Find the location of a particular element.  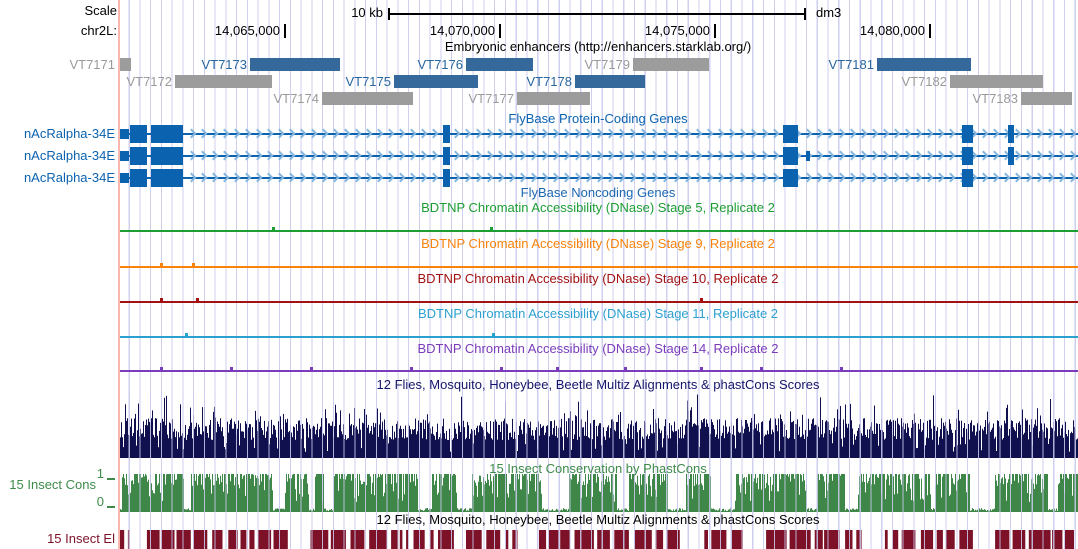

enhancer-label-vt7173: VT7173 is located at coordinates (224, 64).